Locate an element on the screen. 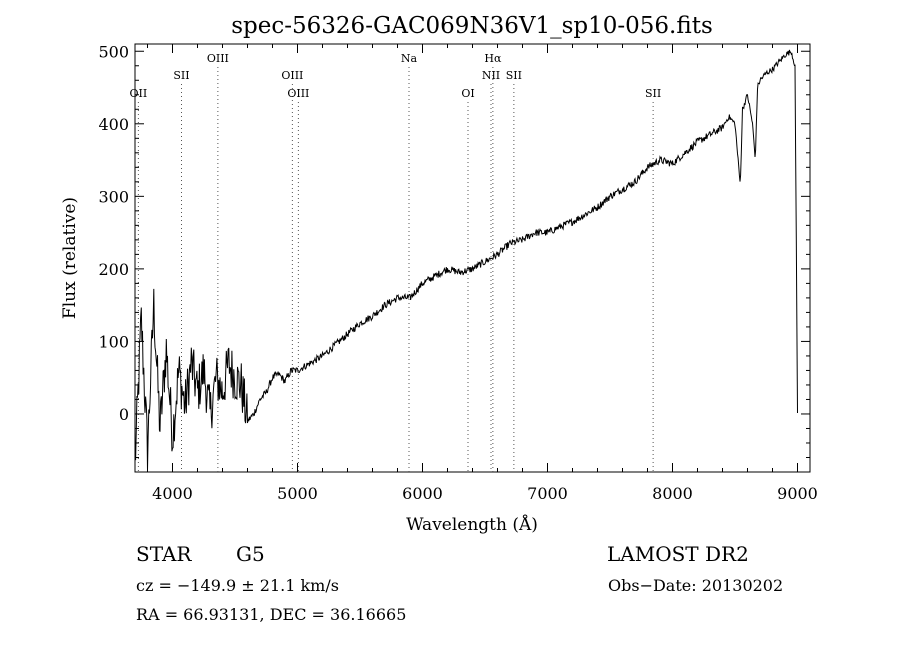 The image size is (900, 650). y-tick-label: 500 is located at coordinates (113, 51).